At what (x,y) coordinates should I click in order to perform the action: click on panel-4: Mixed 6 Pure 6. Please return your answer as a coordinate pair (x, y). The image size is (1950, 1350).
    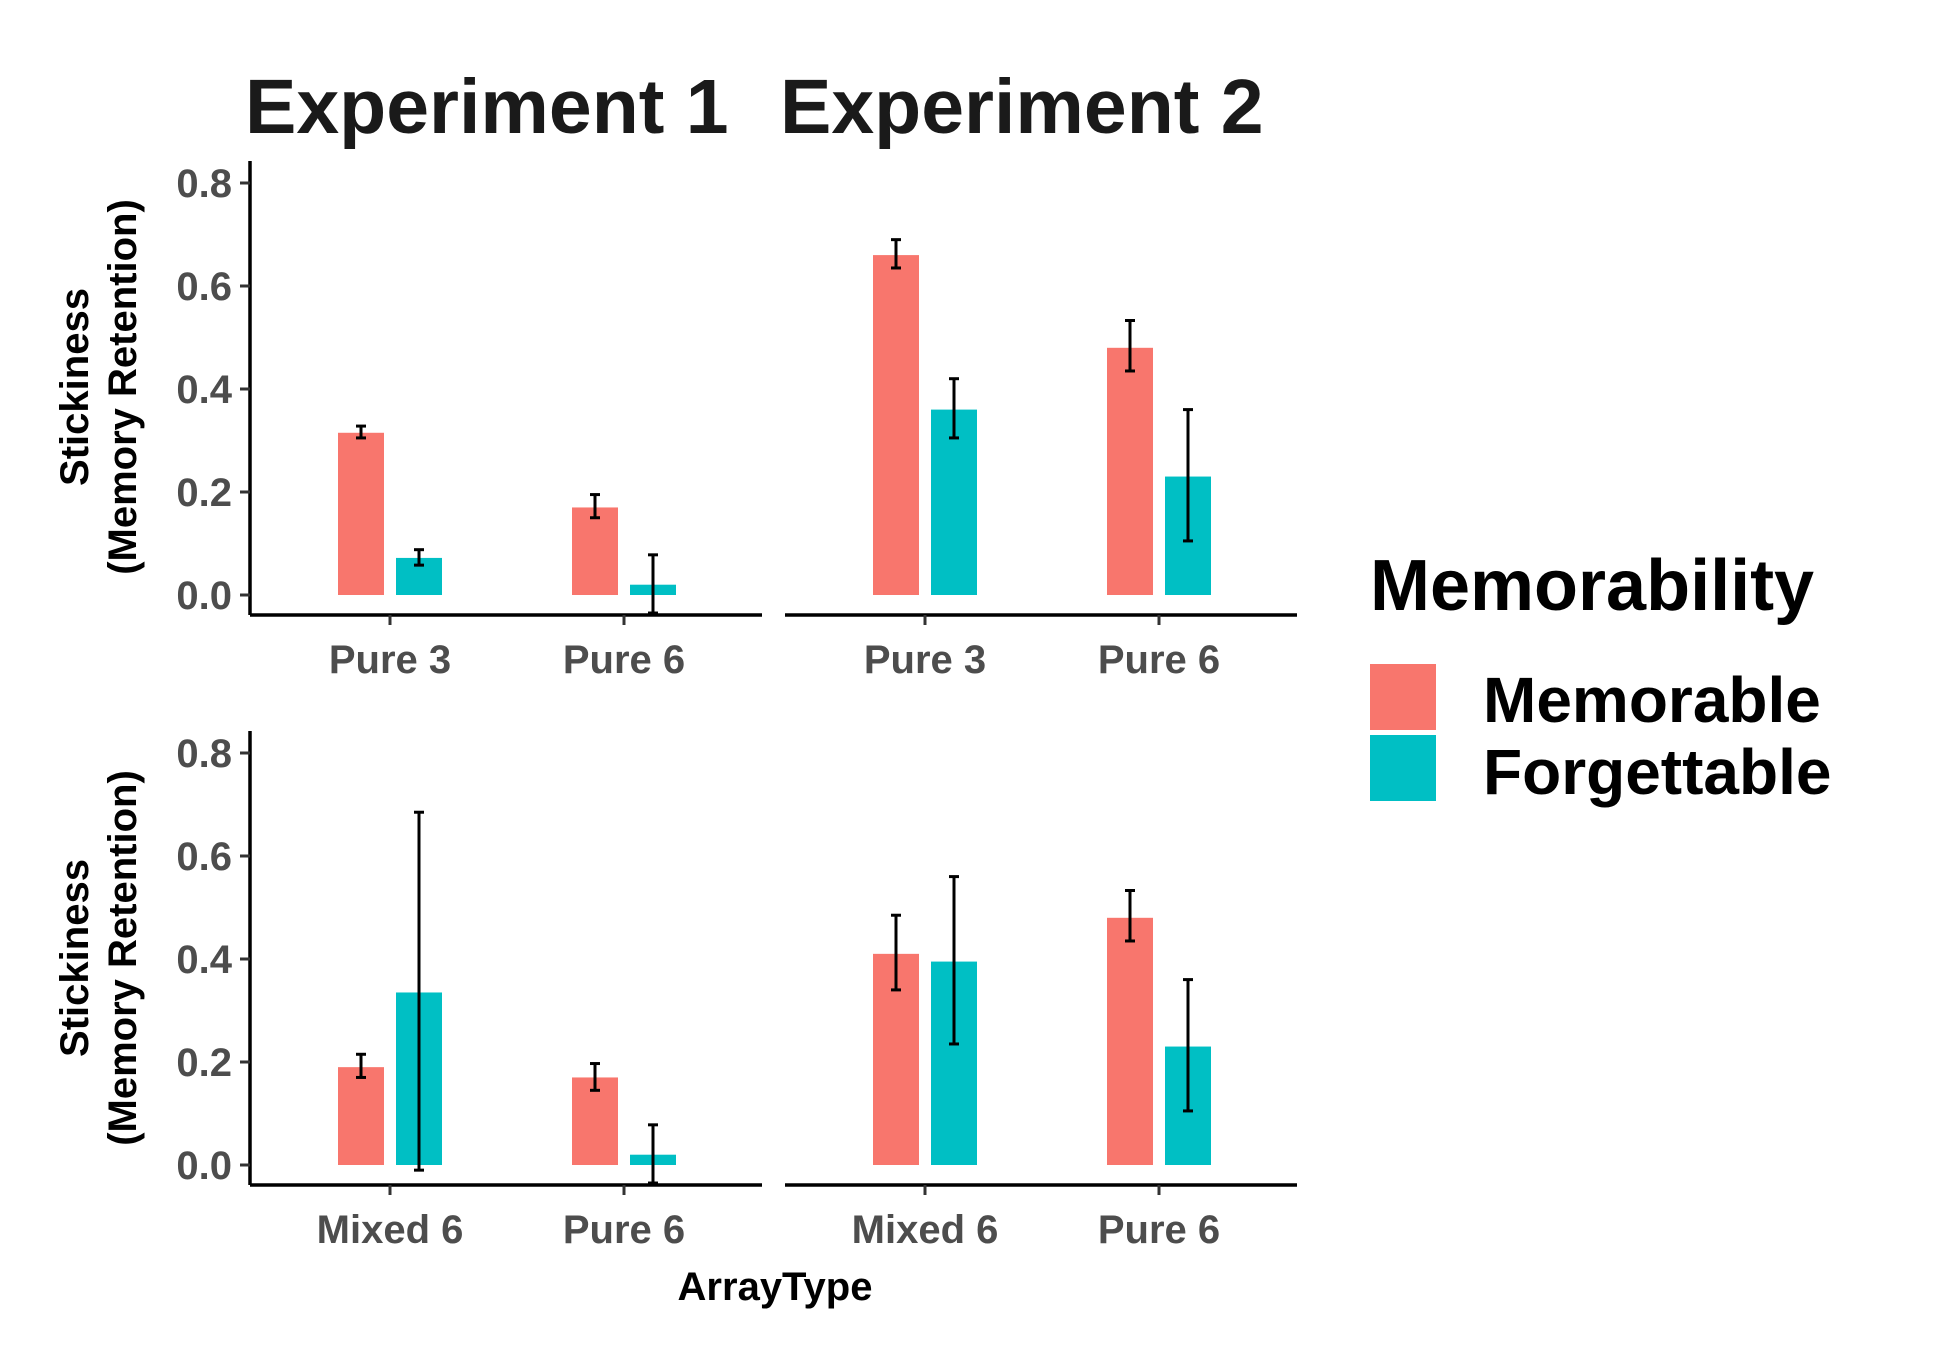
    Looking at the image, I should click on (1041, 1063).